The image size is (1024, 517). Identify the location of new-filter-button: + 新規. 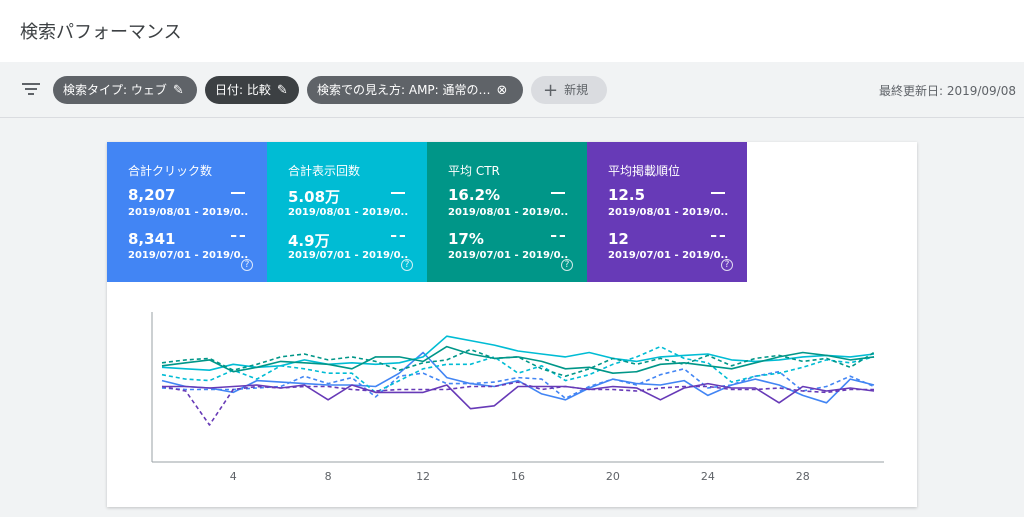
(569, 90).